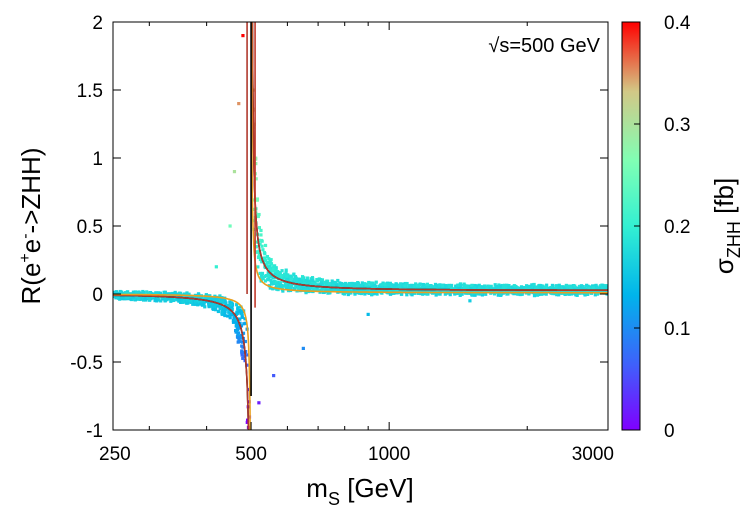  I want to click on y-axis-title-sup1: +, so click(25, 257).